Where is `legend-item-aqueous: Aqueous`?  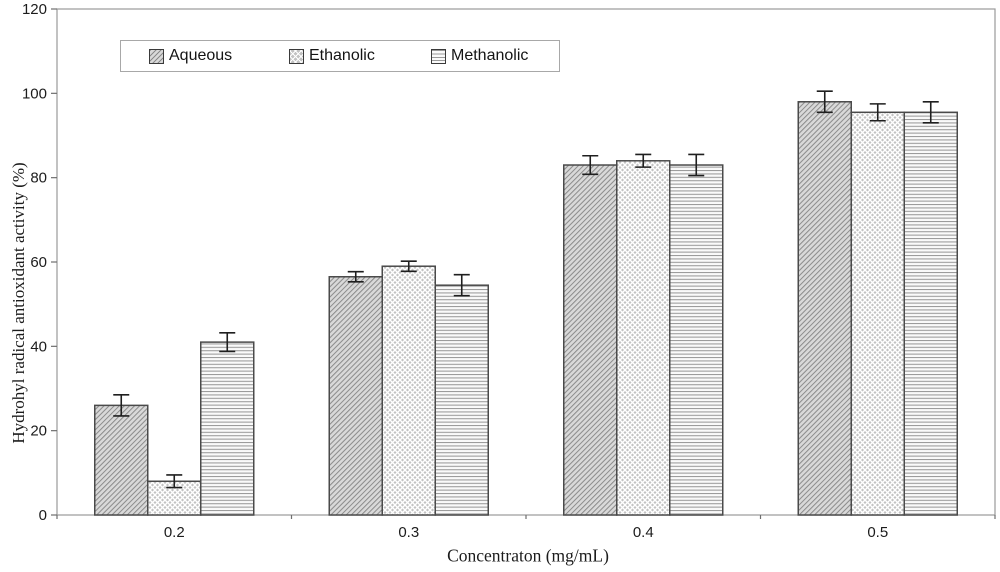
legend-item-aqueous: Aqueous is located at coordinates (190, 56).